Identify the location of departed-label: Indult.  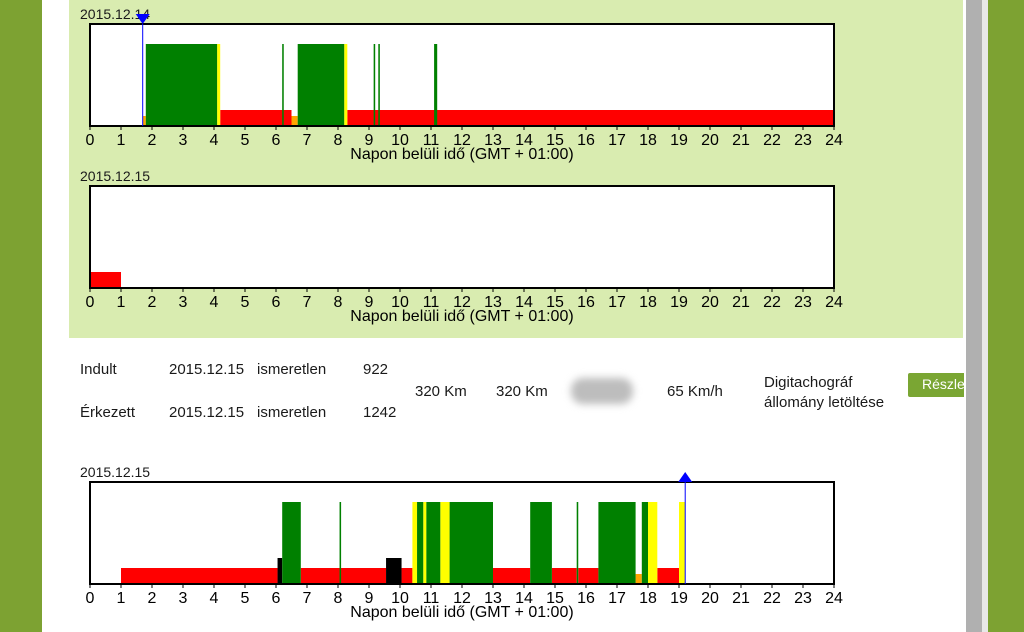
(98, 369).